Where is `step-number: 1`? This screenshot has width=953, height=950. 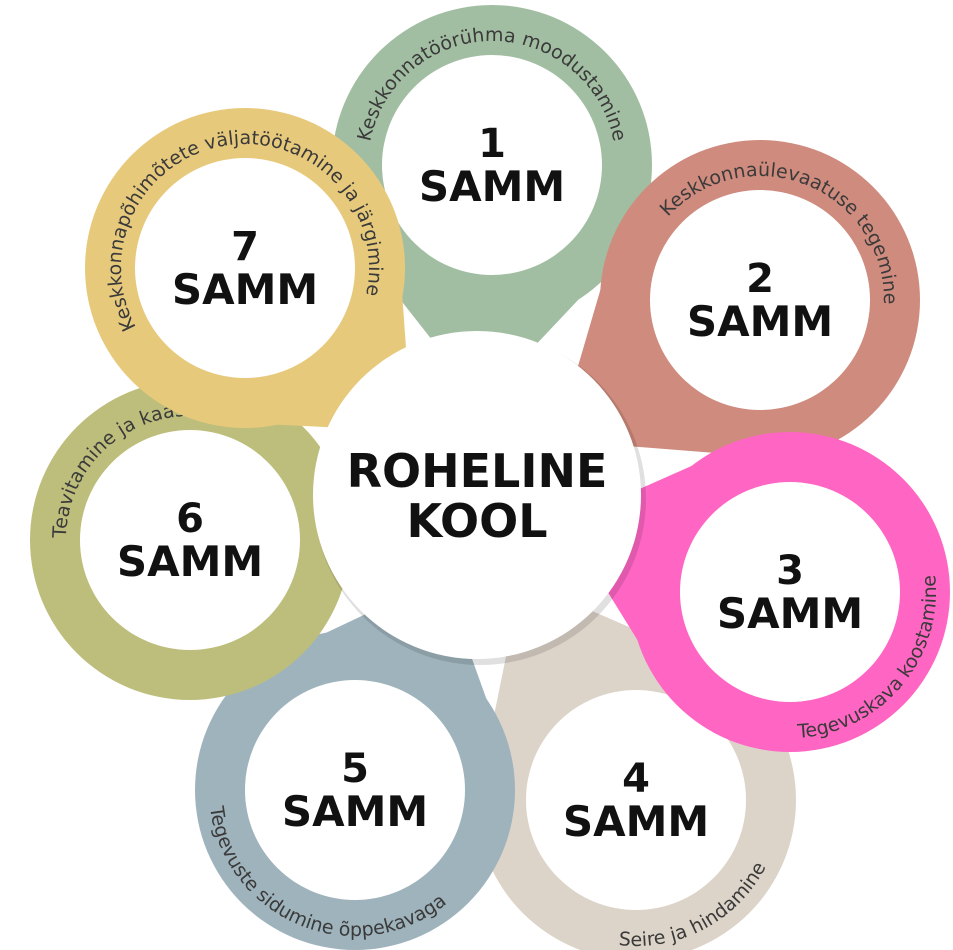
step-number: 1 is located at coordinates (492, 144).